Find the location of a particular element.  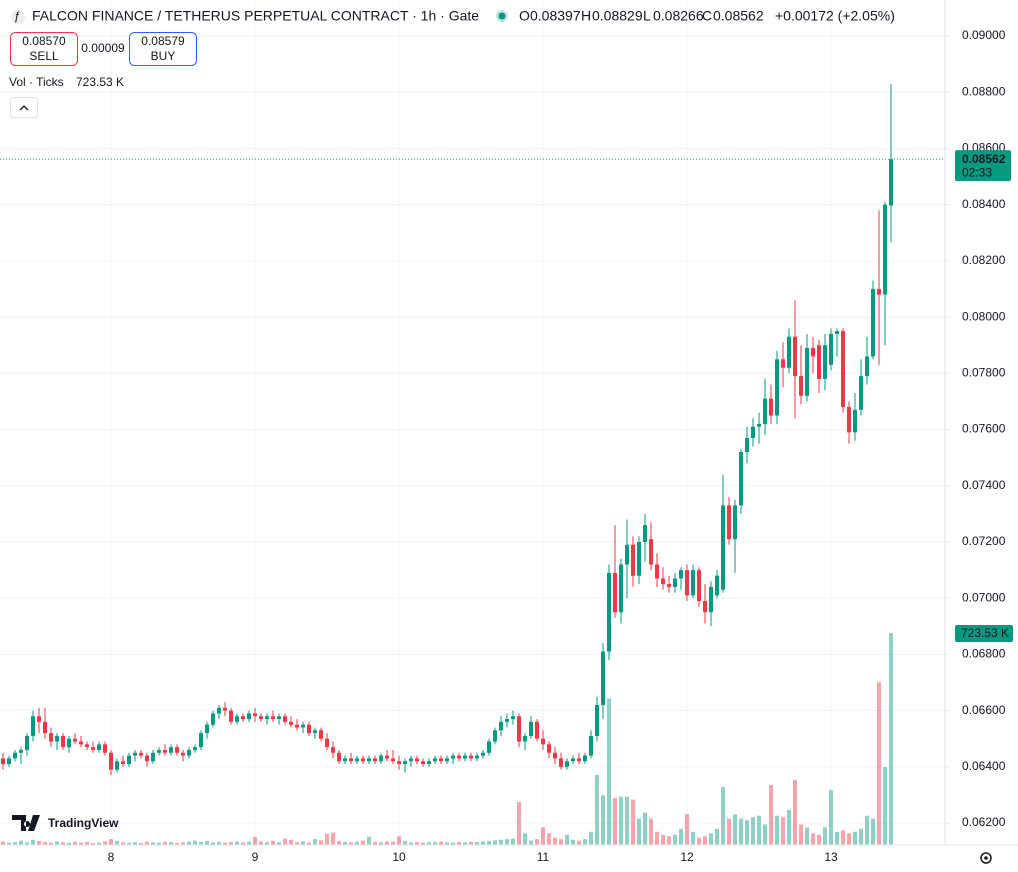

ohlc-label: L is located at coordinates (647, 16).